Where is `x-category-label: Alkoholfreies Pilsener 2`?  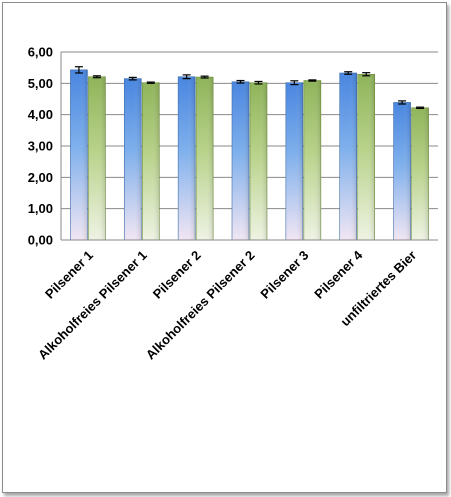 x-category-label: Alkoholfreies Pilsener 2 is located at coordinates (200, 305).